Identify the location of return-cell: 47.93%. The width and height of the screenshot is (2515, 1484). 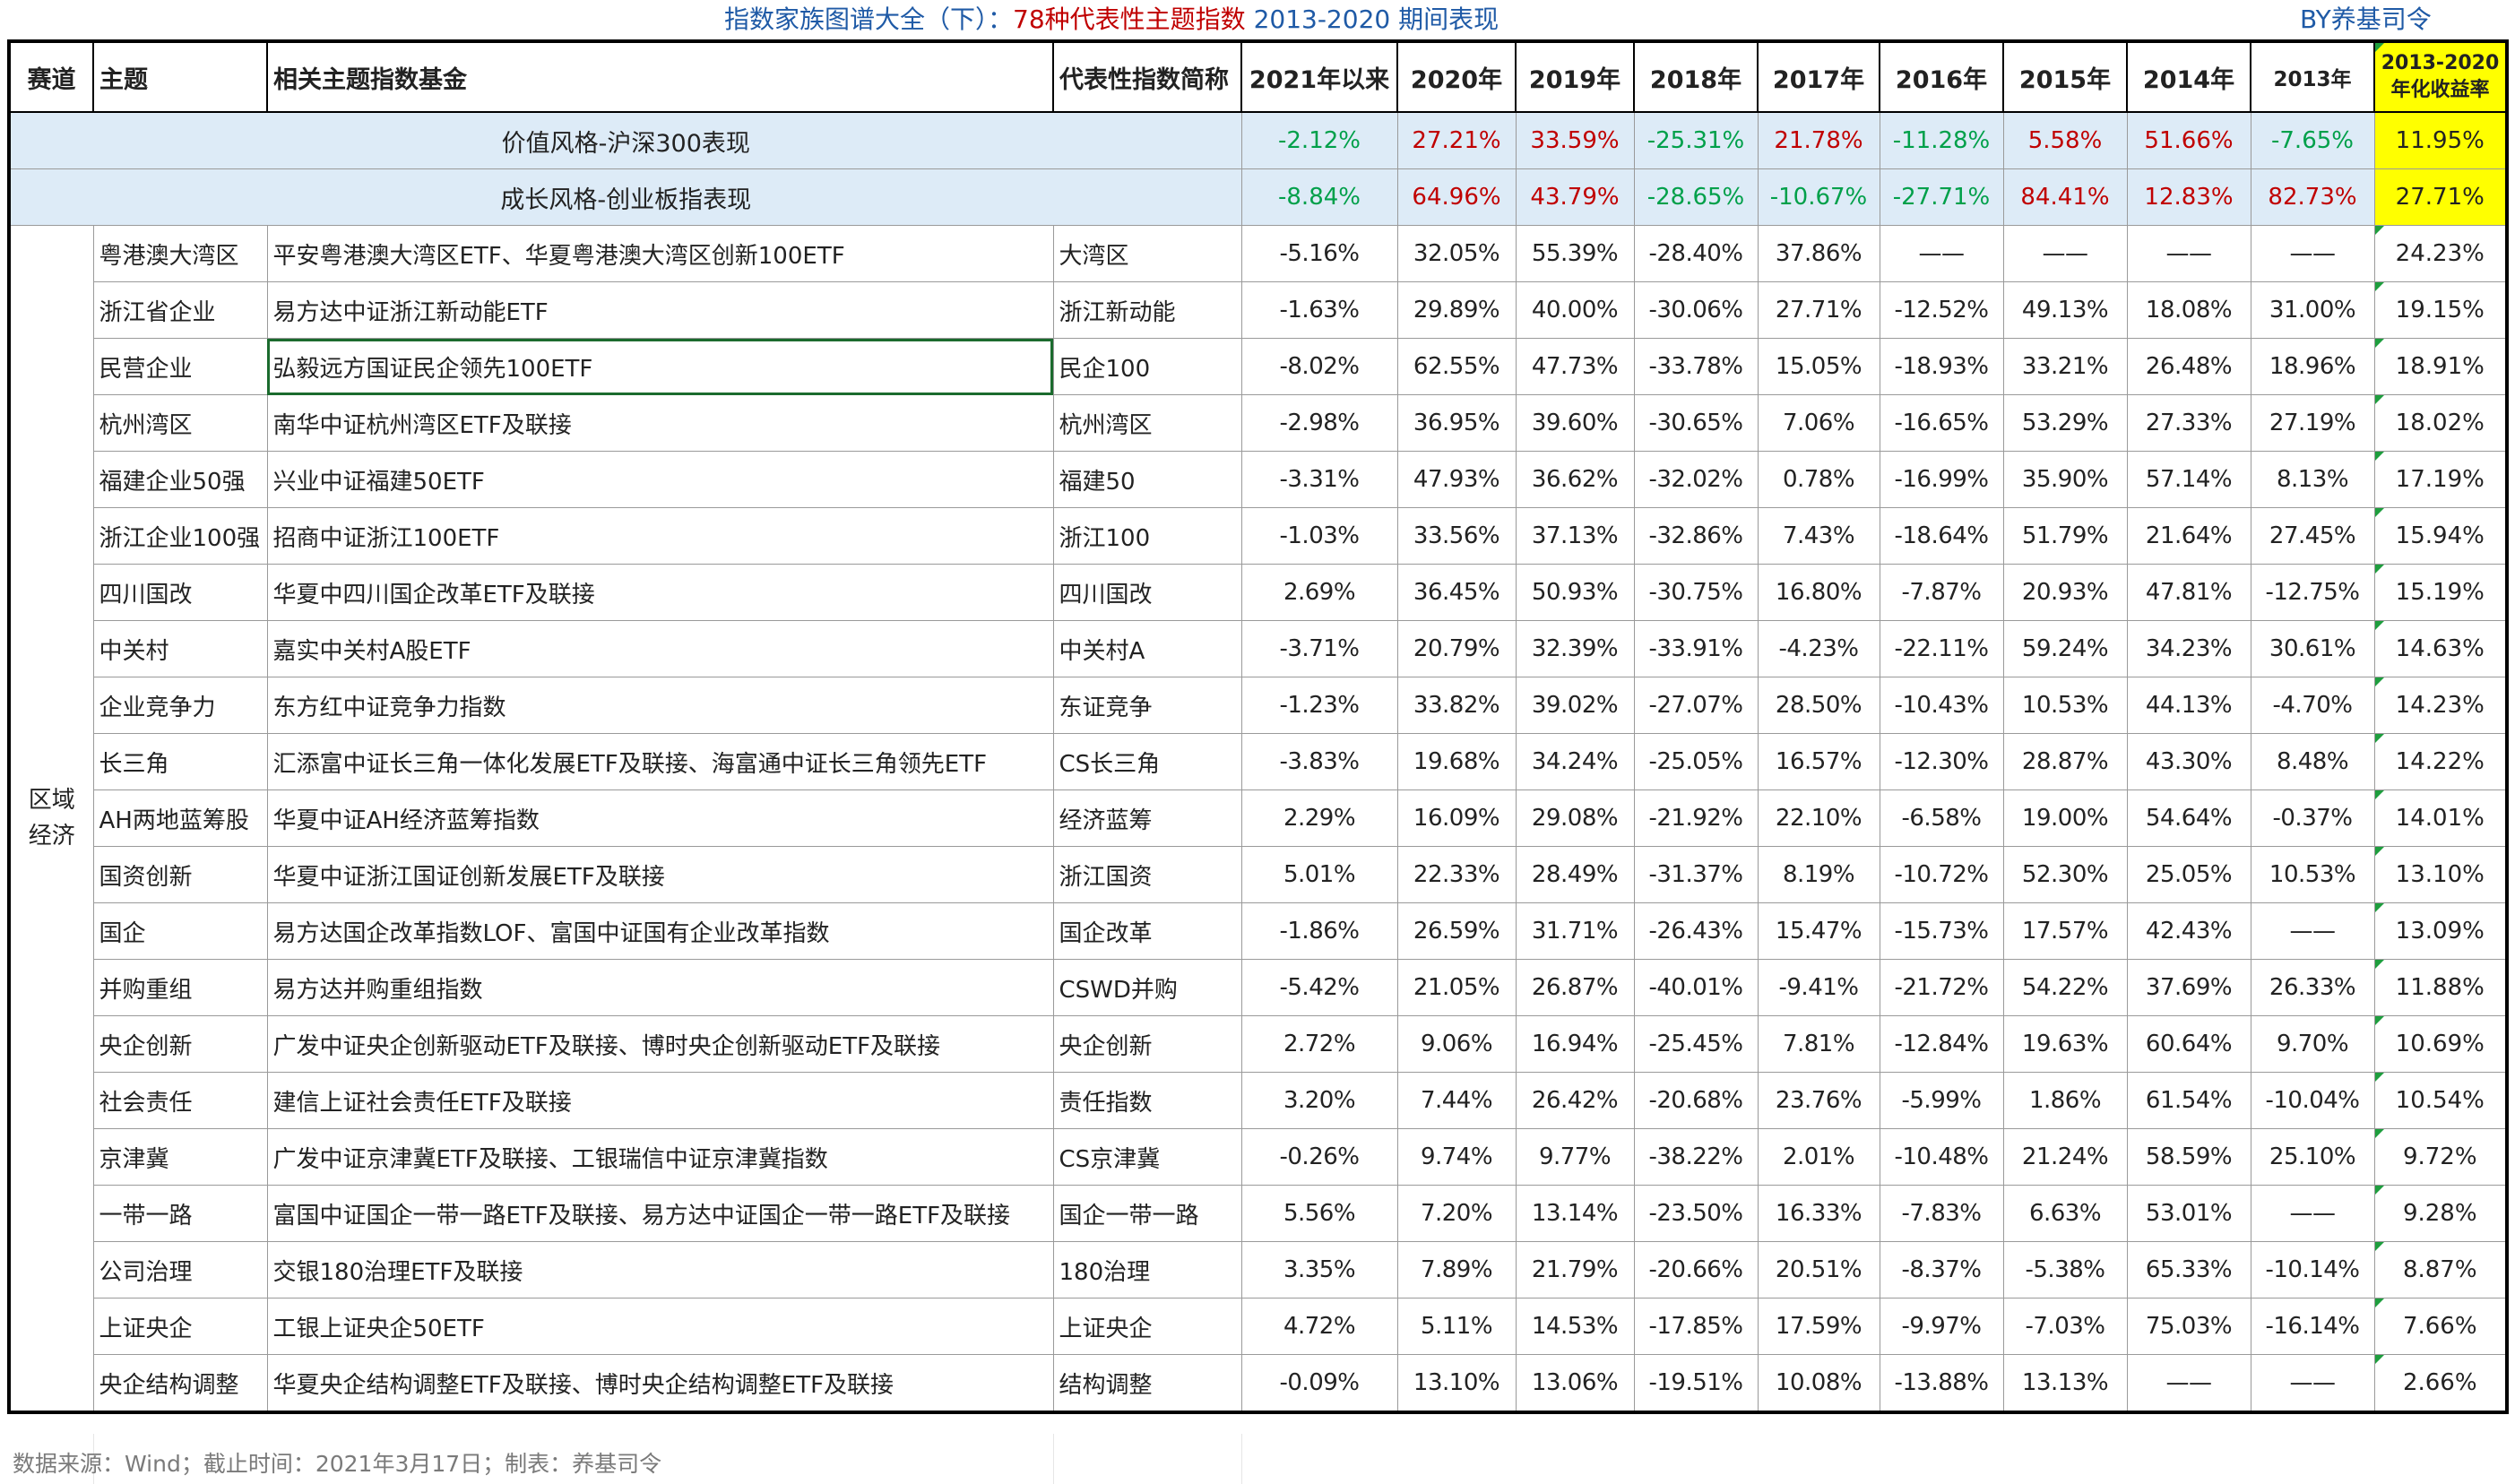
(1456, 479).